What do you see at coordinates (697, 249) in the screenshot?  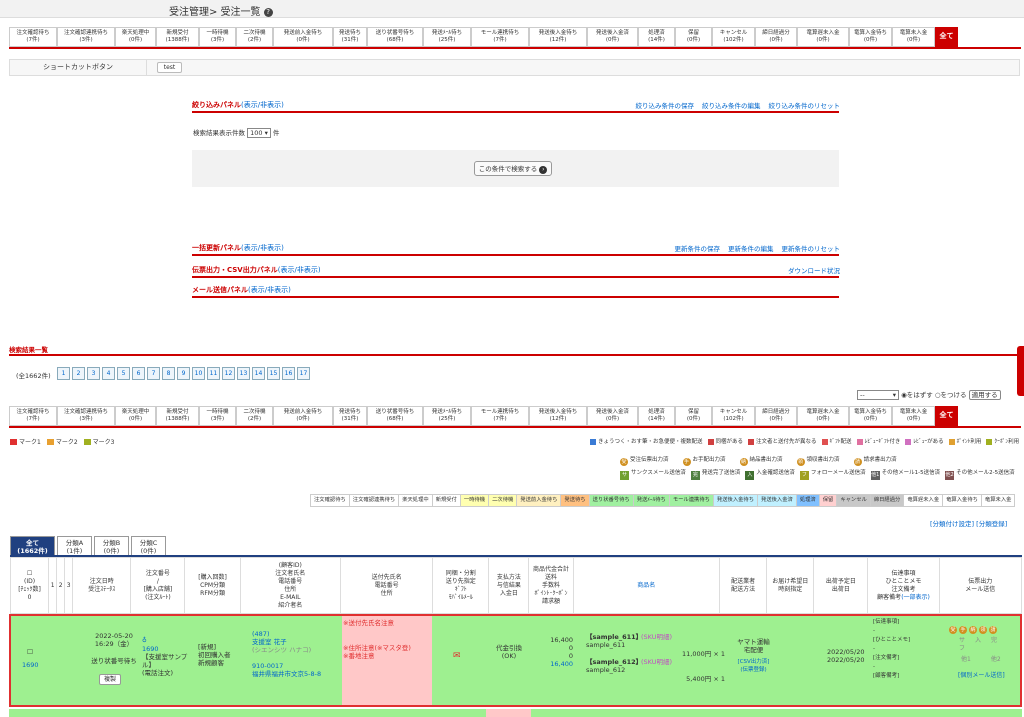 I see `bulk-save-link: 更新条件の保存` at bounding box center [697, 249].